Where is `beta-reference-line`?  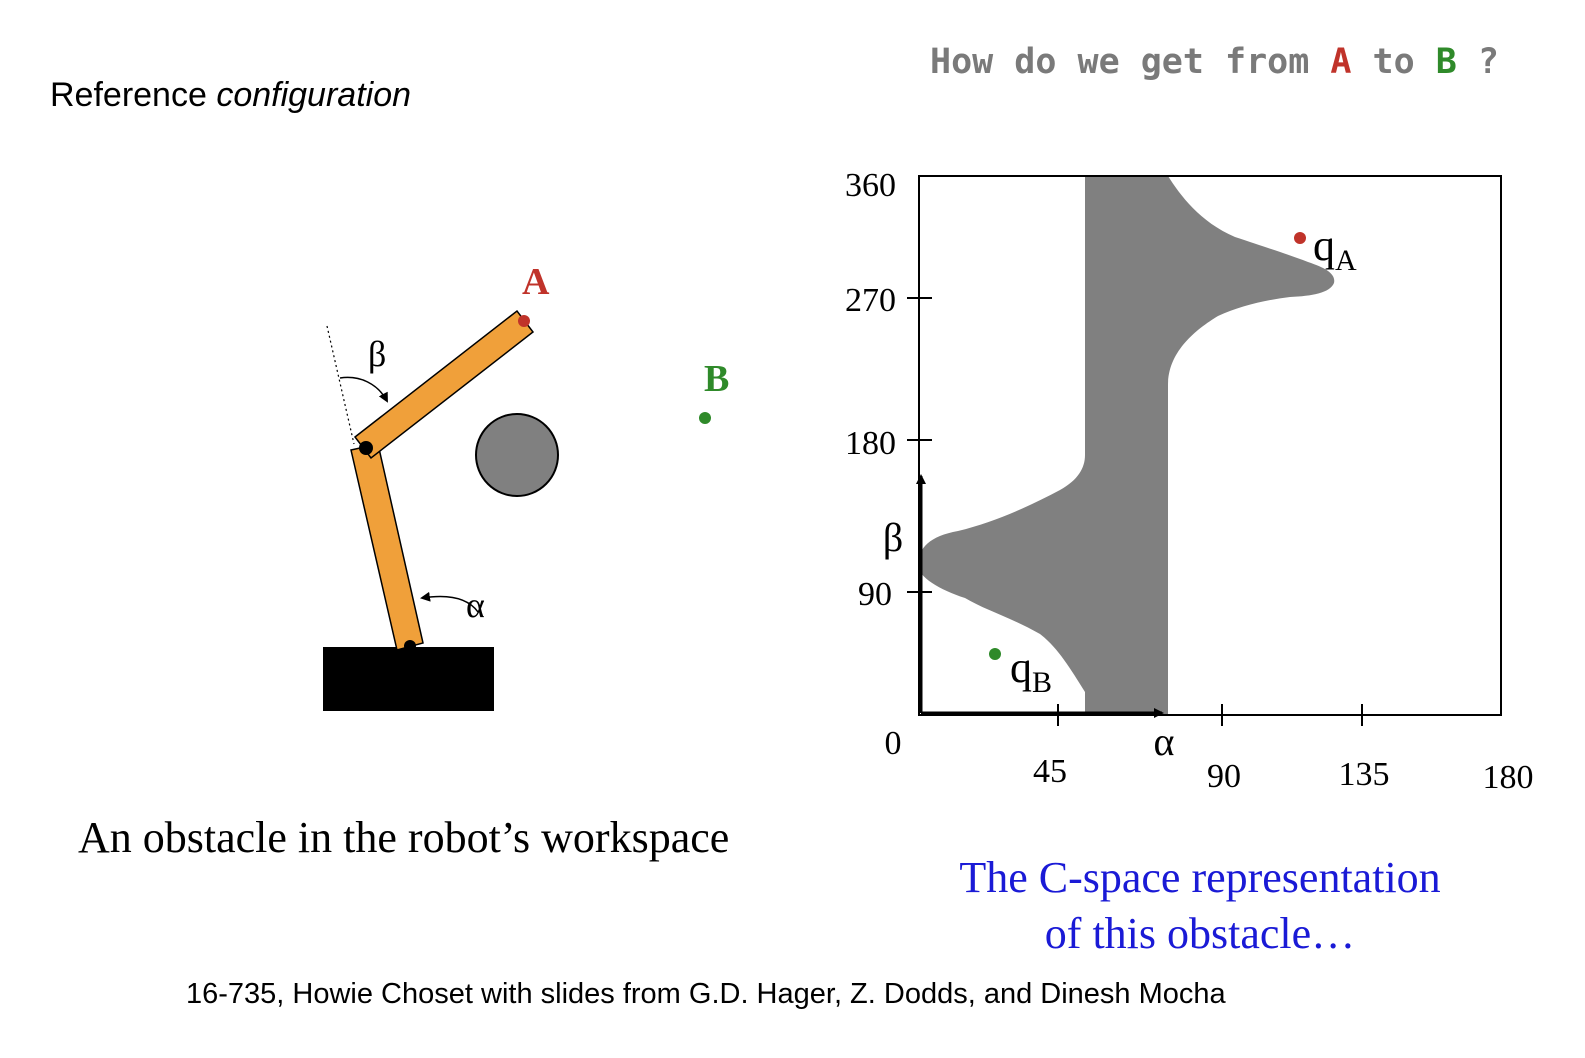
beta-reference-line is located at coordinates (340, 385).